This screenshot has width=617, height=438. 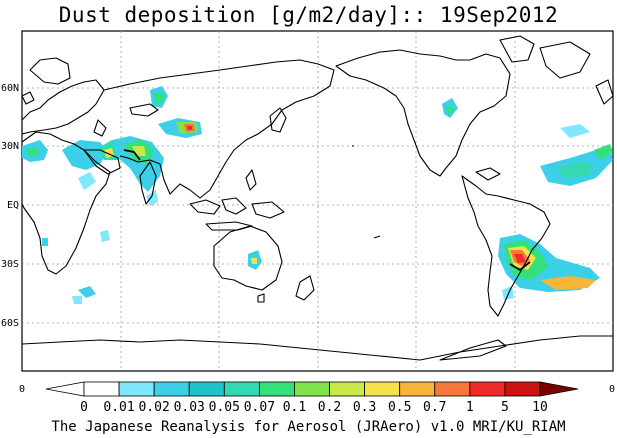 I want to click on colorbar-tick-label: 5, so click(x=505, y=407).